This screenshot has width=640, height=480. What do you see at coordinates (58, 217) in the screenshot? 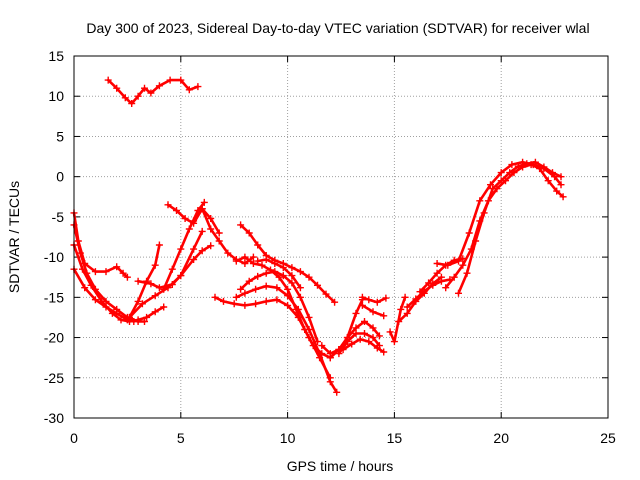
I see `y-tick-label: -5` at bounding box center [58, 217].